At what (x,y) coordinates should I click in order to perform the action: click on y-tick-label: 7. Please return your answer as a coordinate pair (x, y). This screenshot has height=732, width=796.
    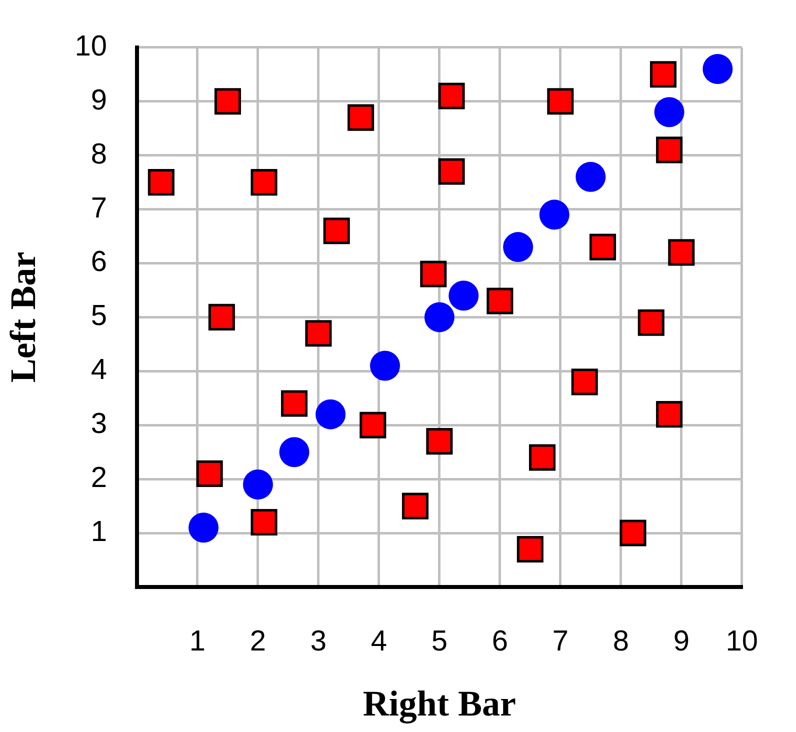
    Looking at the image, I should click on (98, 208).